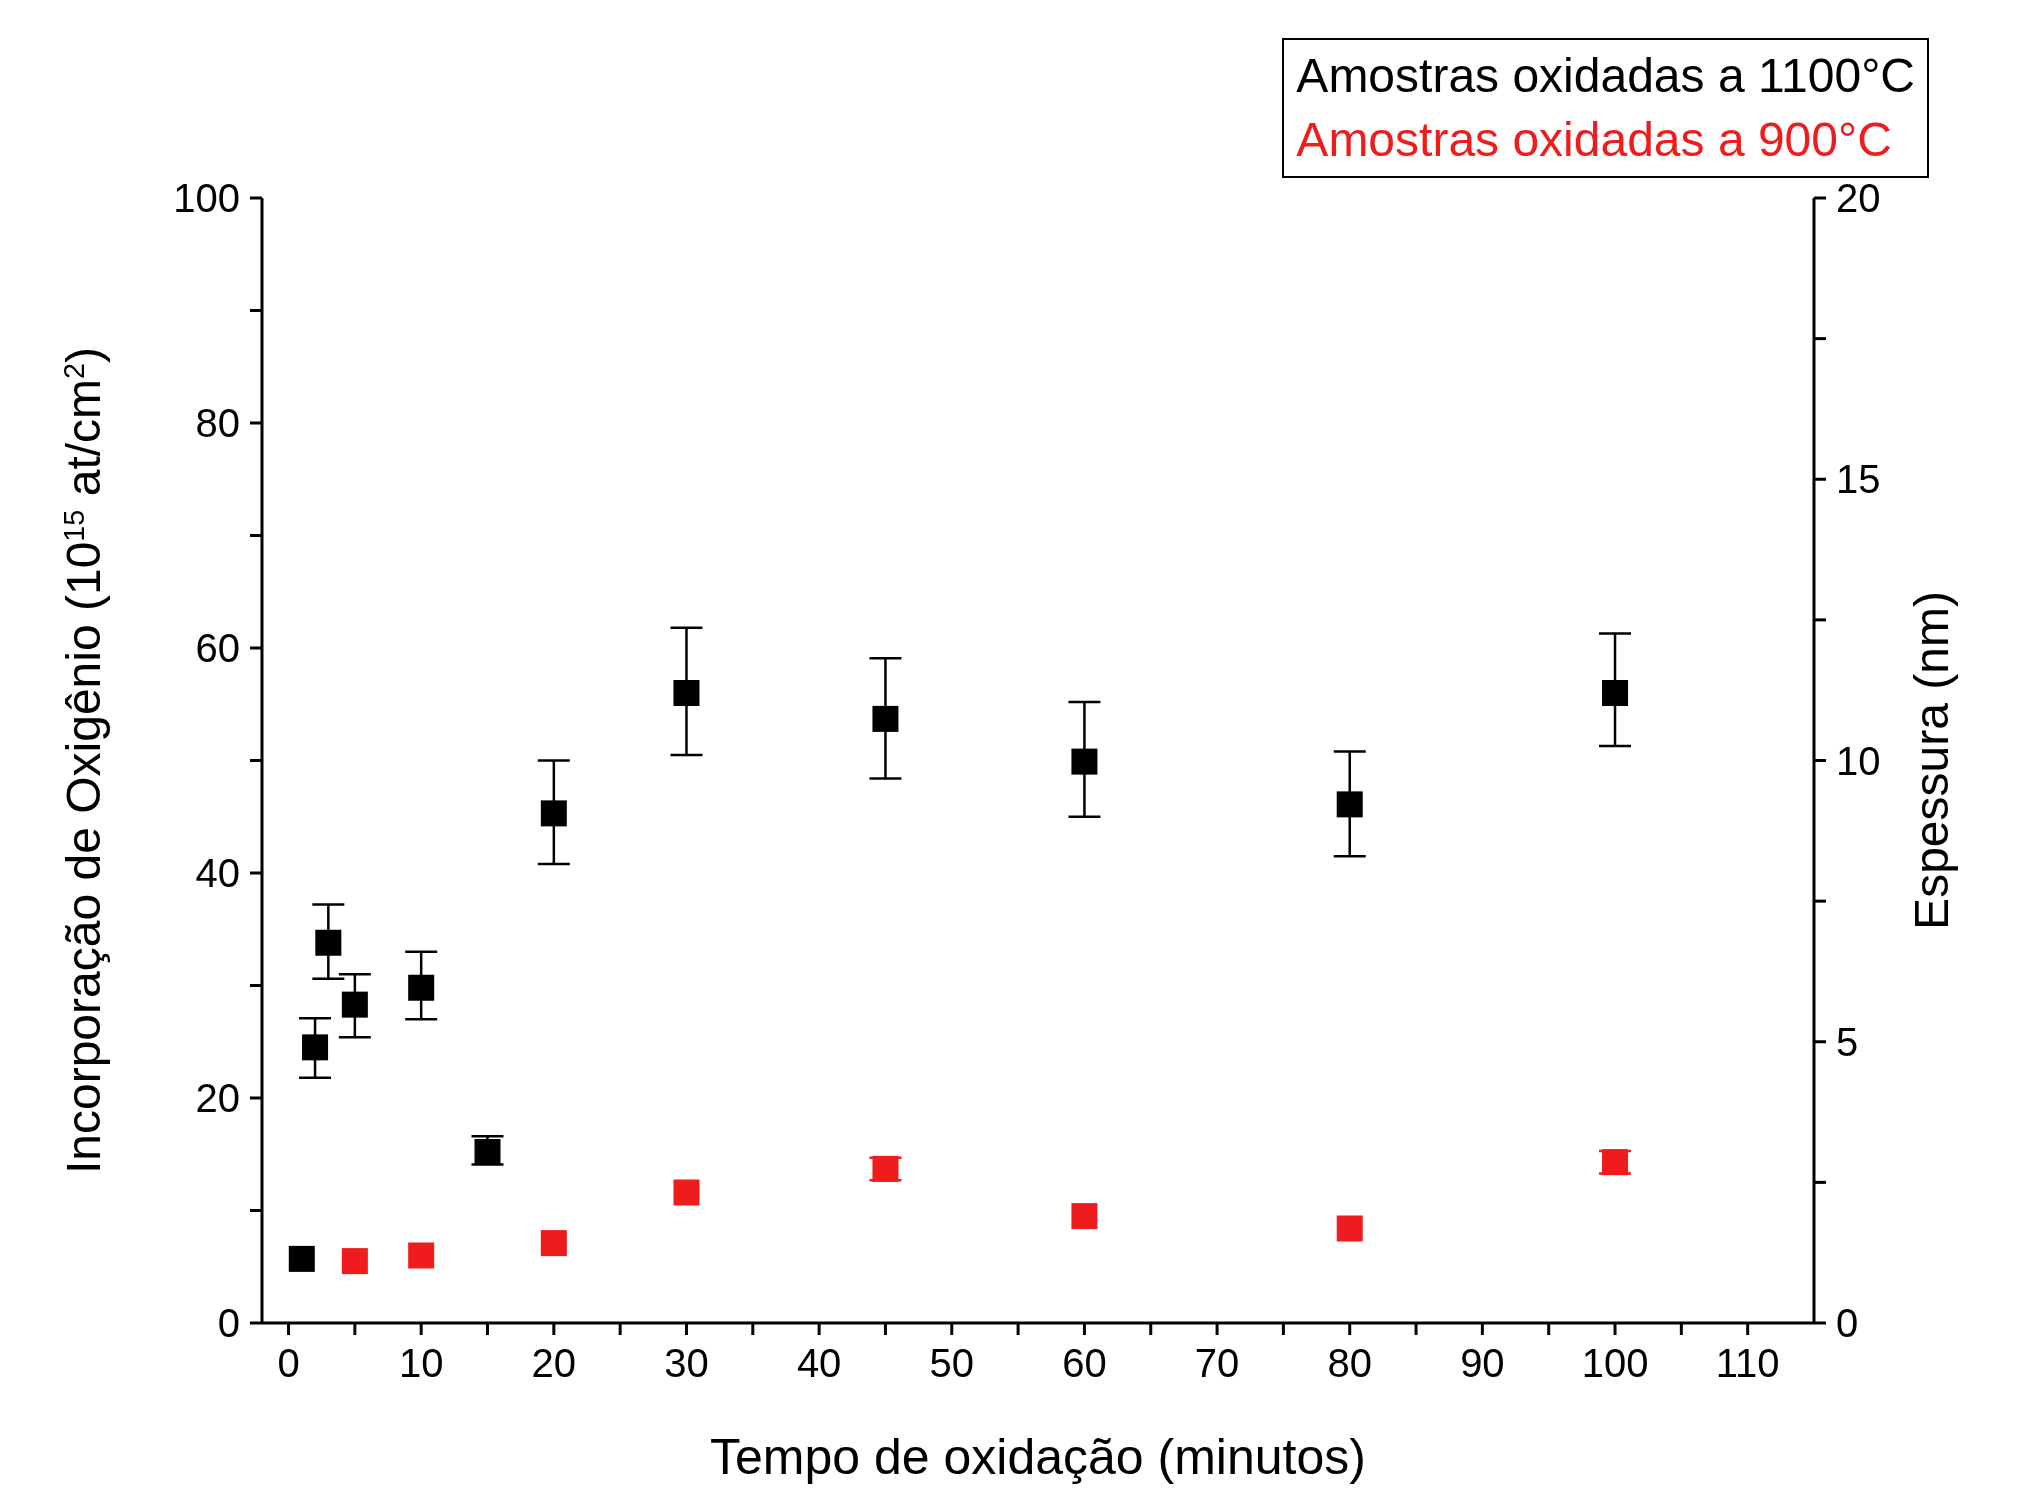 The image size is (2027, 1503). Describe the element at coordinates (217, 1098) in the screenshot. I see `y-tick-label: 20` at that location.